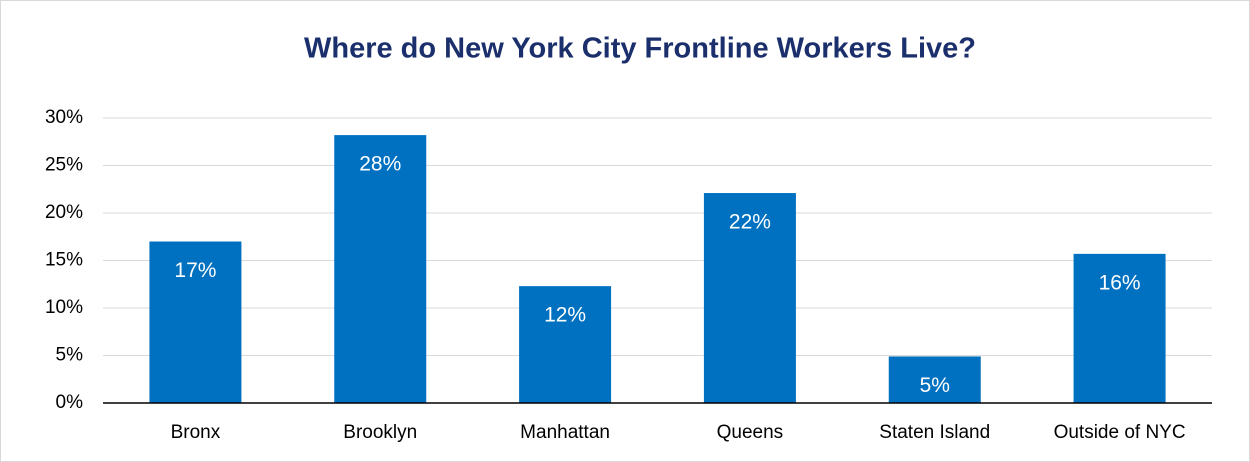  Describe the element at coordinates (1120, 432) in the screenshot. I see `x-tick-label: Outside of NYC` at that location.